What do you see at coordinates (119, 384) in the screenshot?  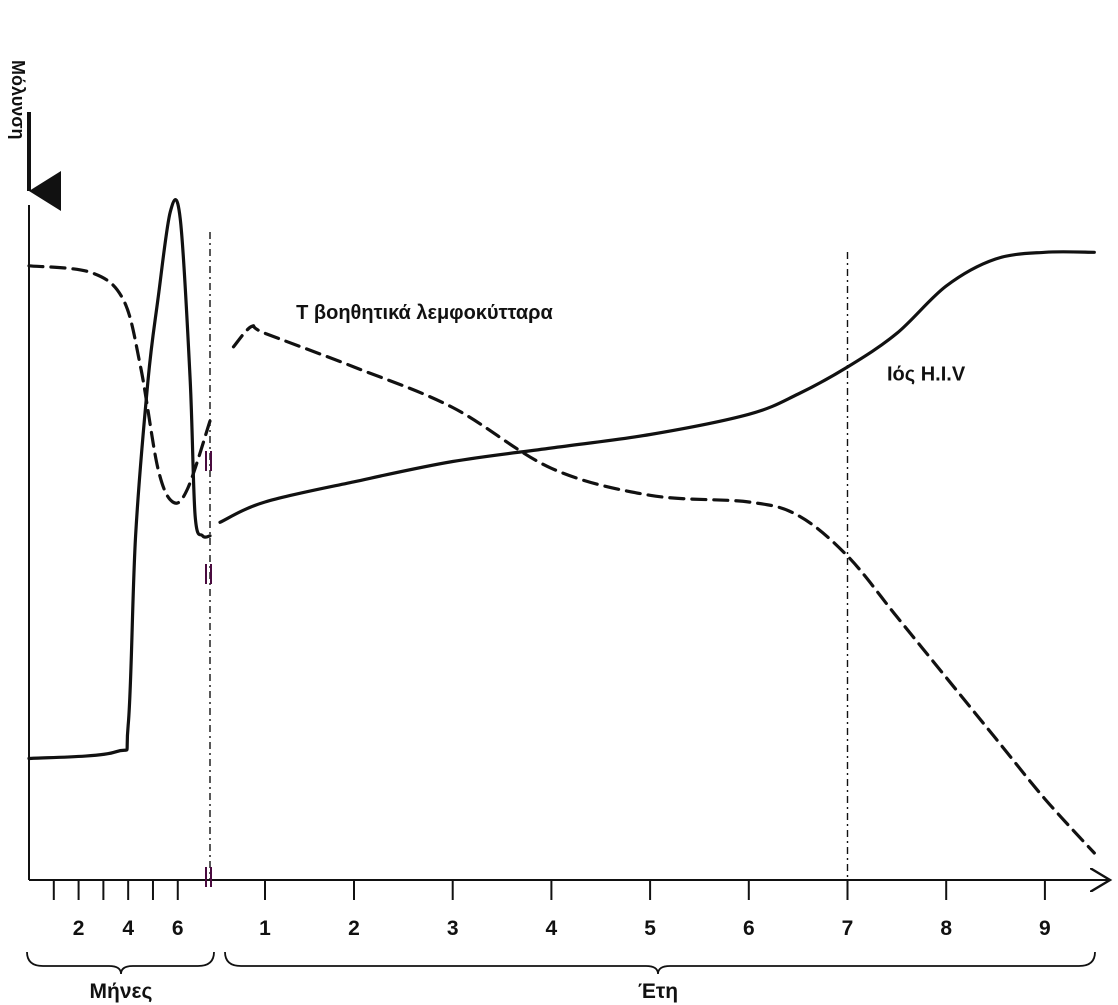 I see `t-helper-lymphocytes-months-line` at bounding box center [119, 384].